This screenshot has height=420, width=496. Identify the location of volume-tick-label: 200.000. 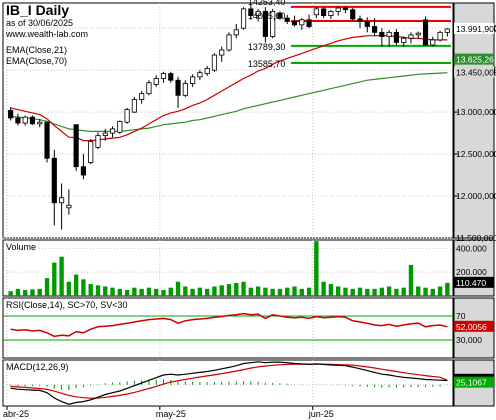
(471, 272).